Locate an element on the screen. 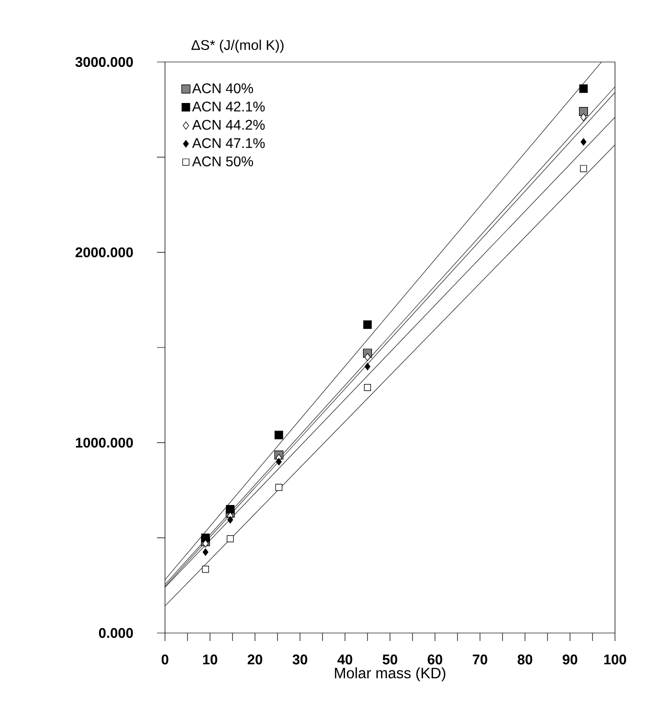 The height and width of the screenshot is (723, 646). y-tick-label: 3000.000 is located at coordinates (104, 62).